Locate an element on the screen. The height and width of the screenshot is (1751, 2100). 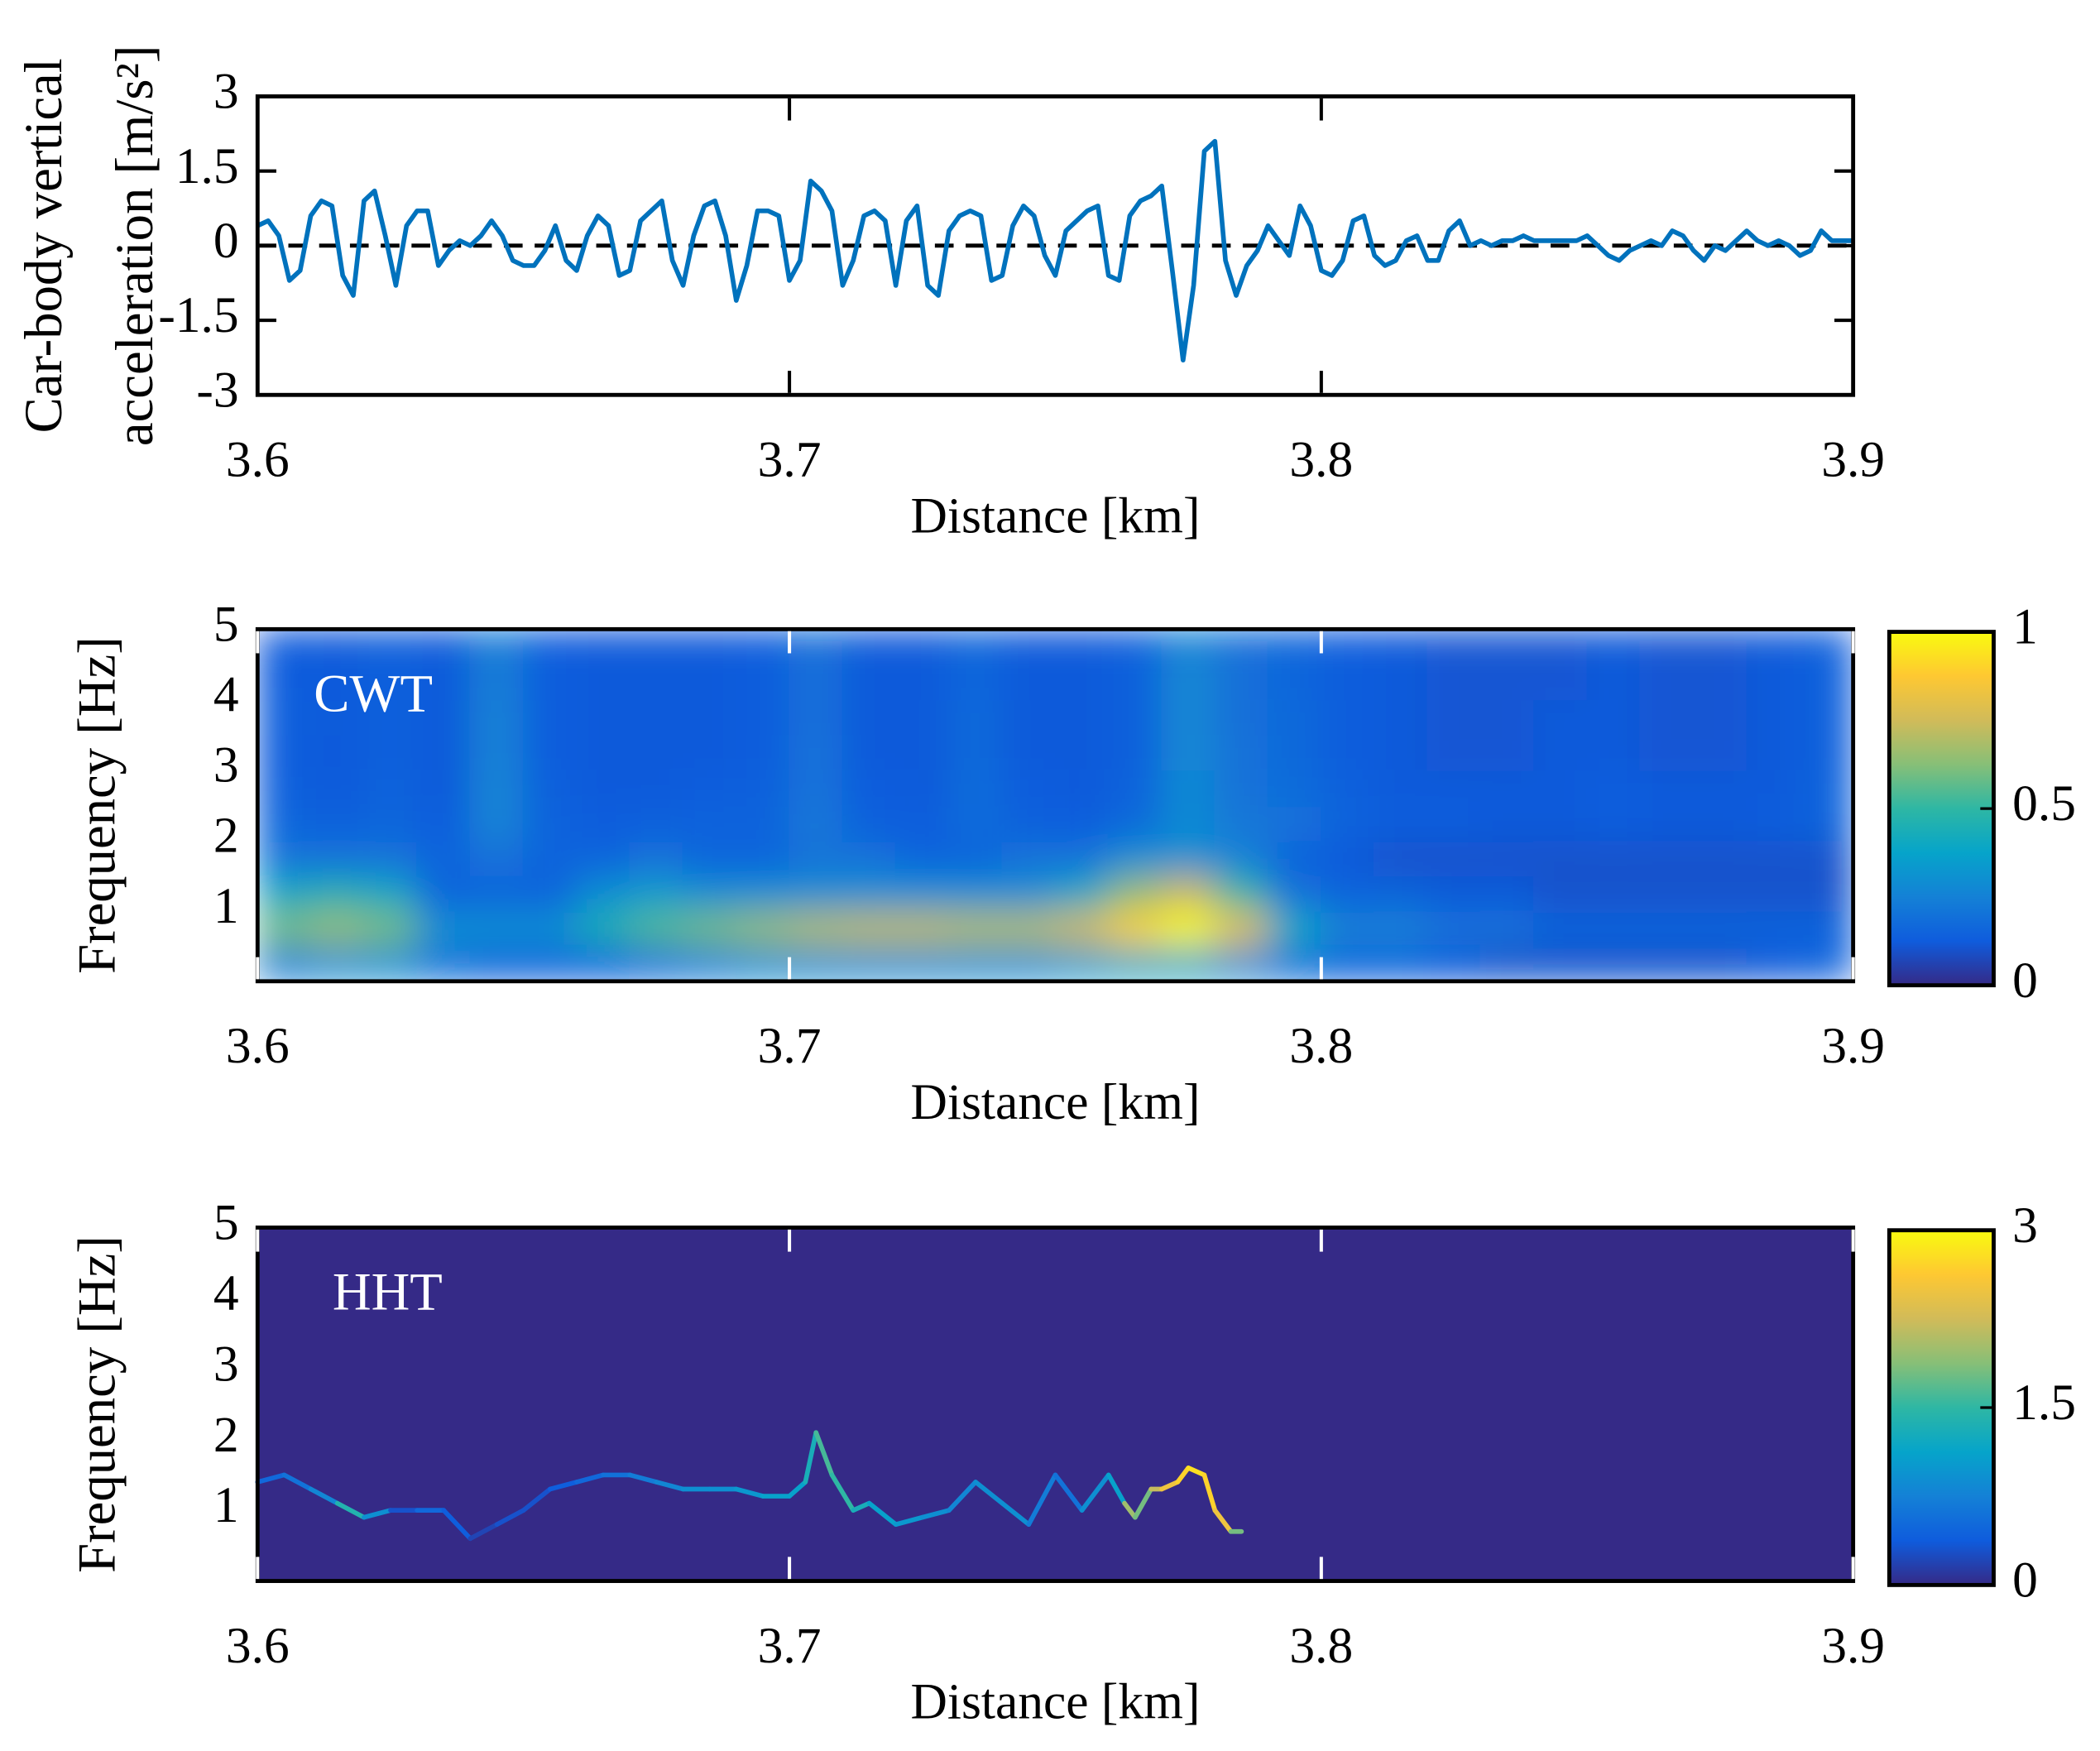
x-tick-label: 3.6 is located at coordinates (258, 459).